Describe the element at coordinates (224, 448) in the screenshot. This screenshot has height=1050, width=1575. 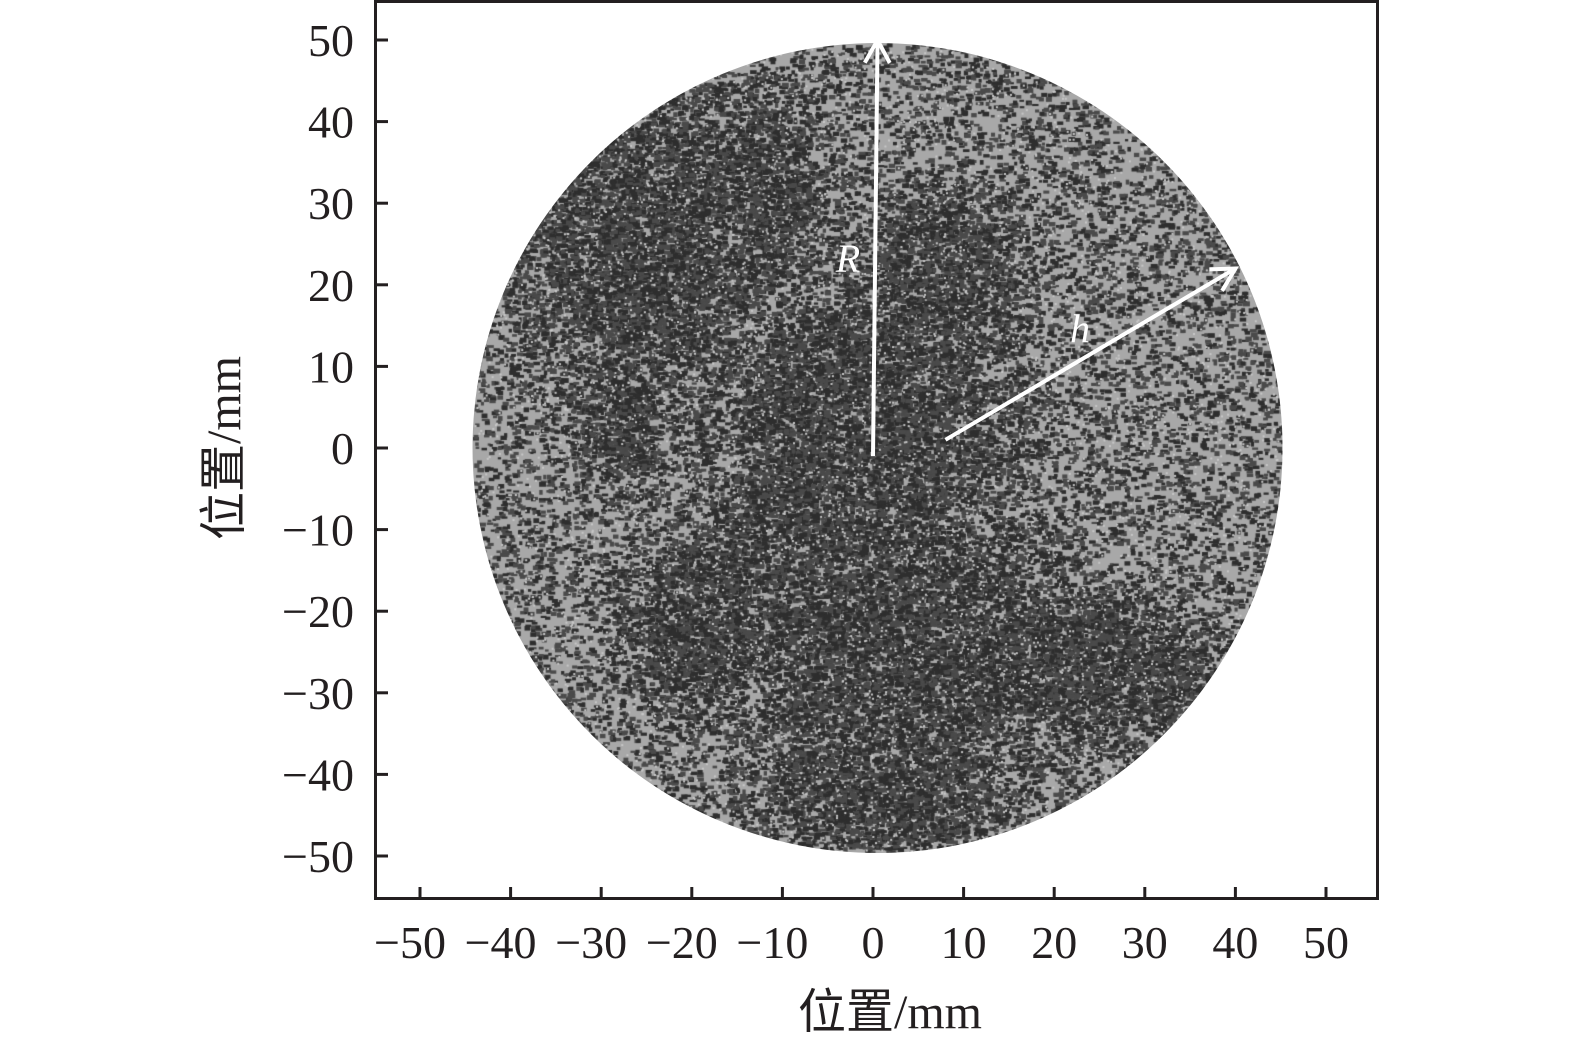
I see `y-axis-label: 位置/mm` at that location.